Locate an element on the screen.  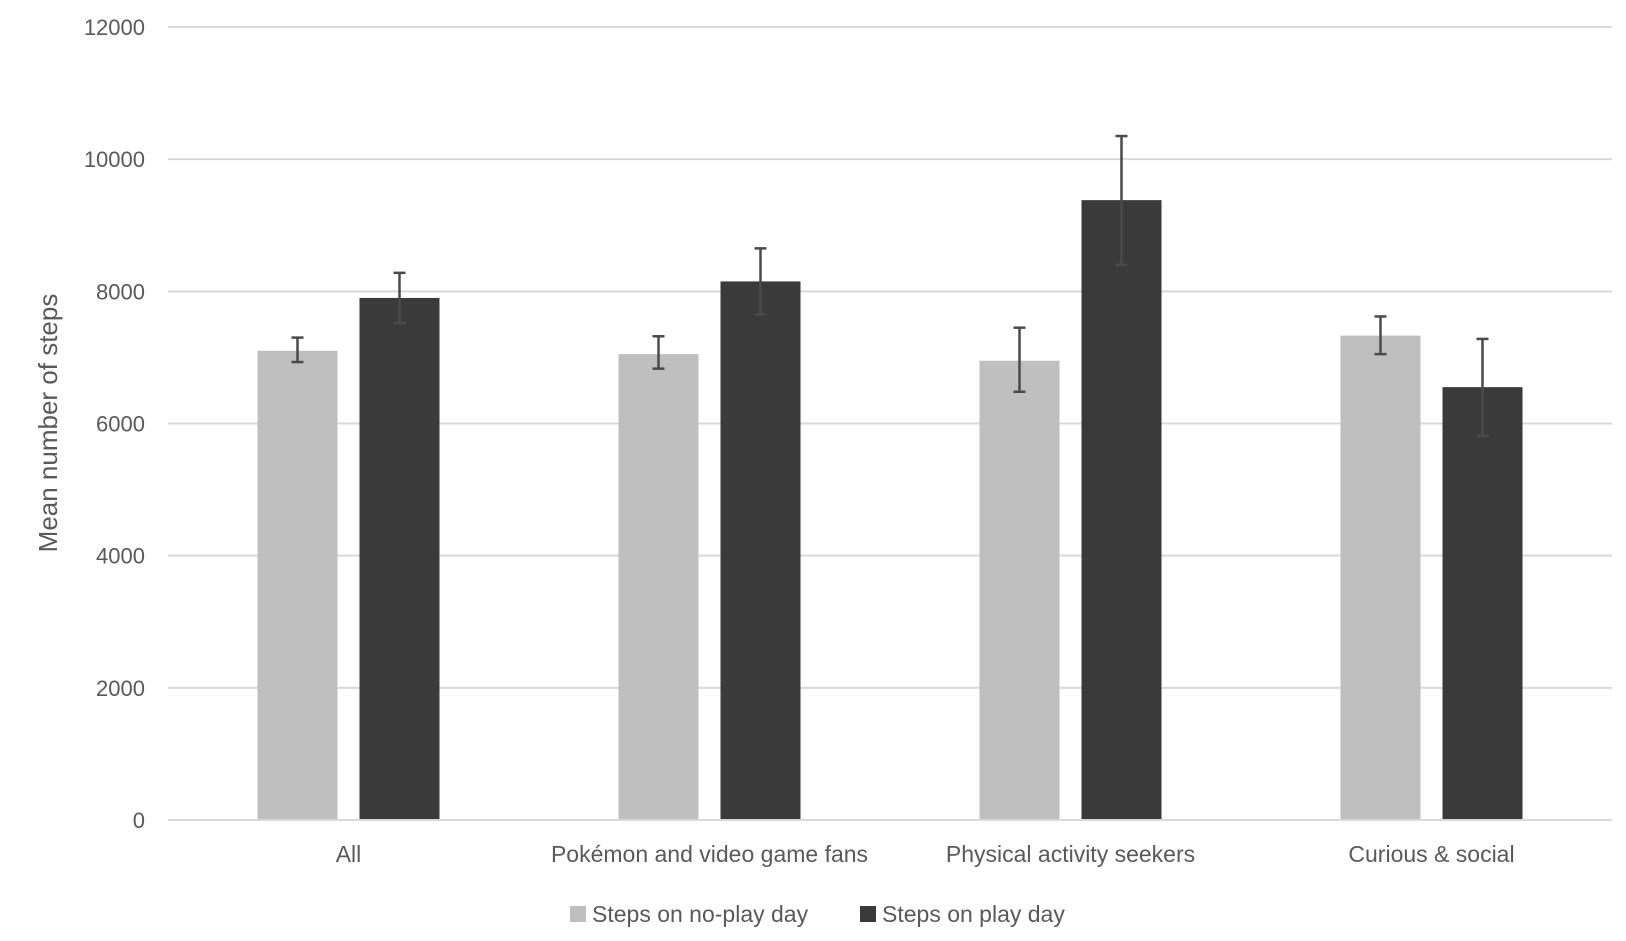
legend: Steps on no-play day Steps on play day is located at coordinates (817, 914).